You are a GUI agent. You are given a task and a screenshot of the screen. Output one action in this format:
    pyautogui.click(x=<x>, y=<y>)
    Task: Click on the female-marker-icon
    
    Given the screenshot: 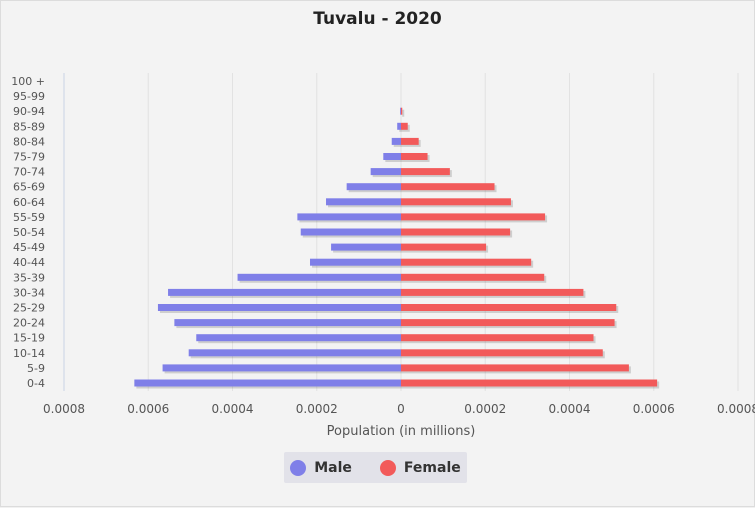 What is the action you would take?
    pyautogui.click(x=387, y=467)
    